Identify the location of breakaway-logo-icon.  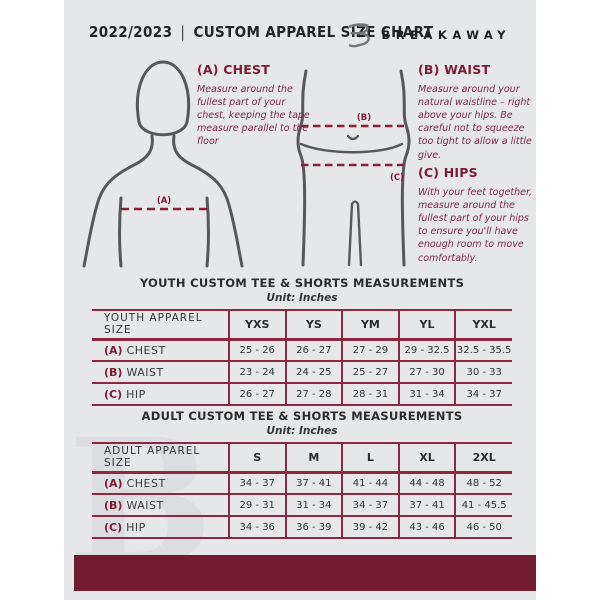
(359, 35).